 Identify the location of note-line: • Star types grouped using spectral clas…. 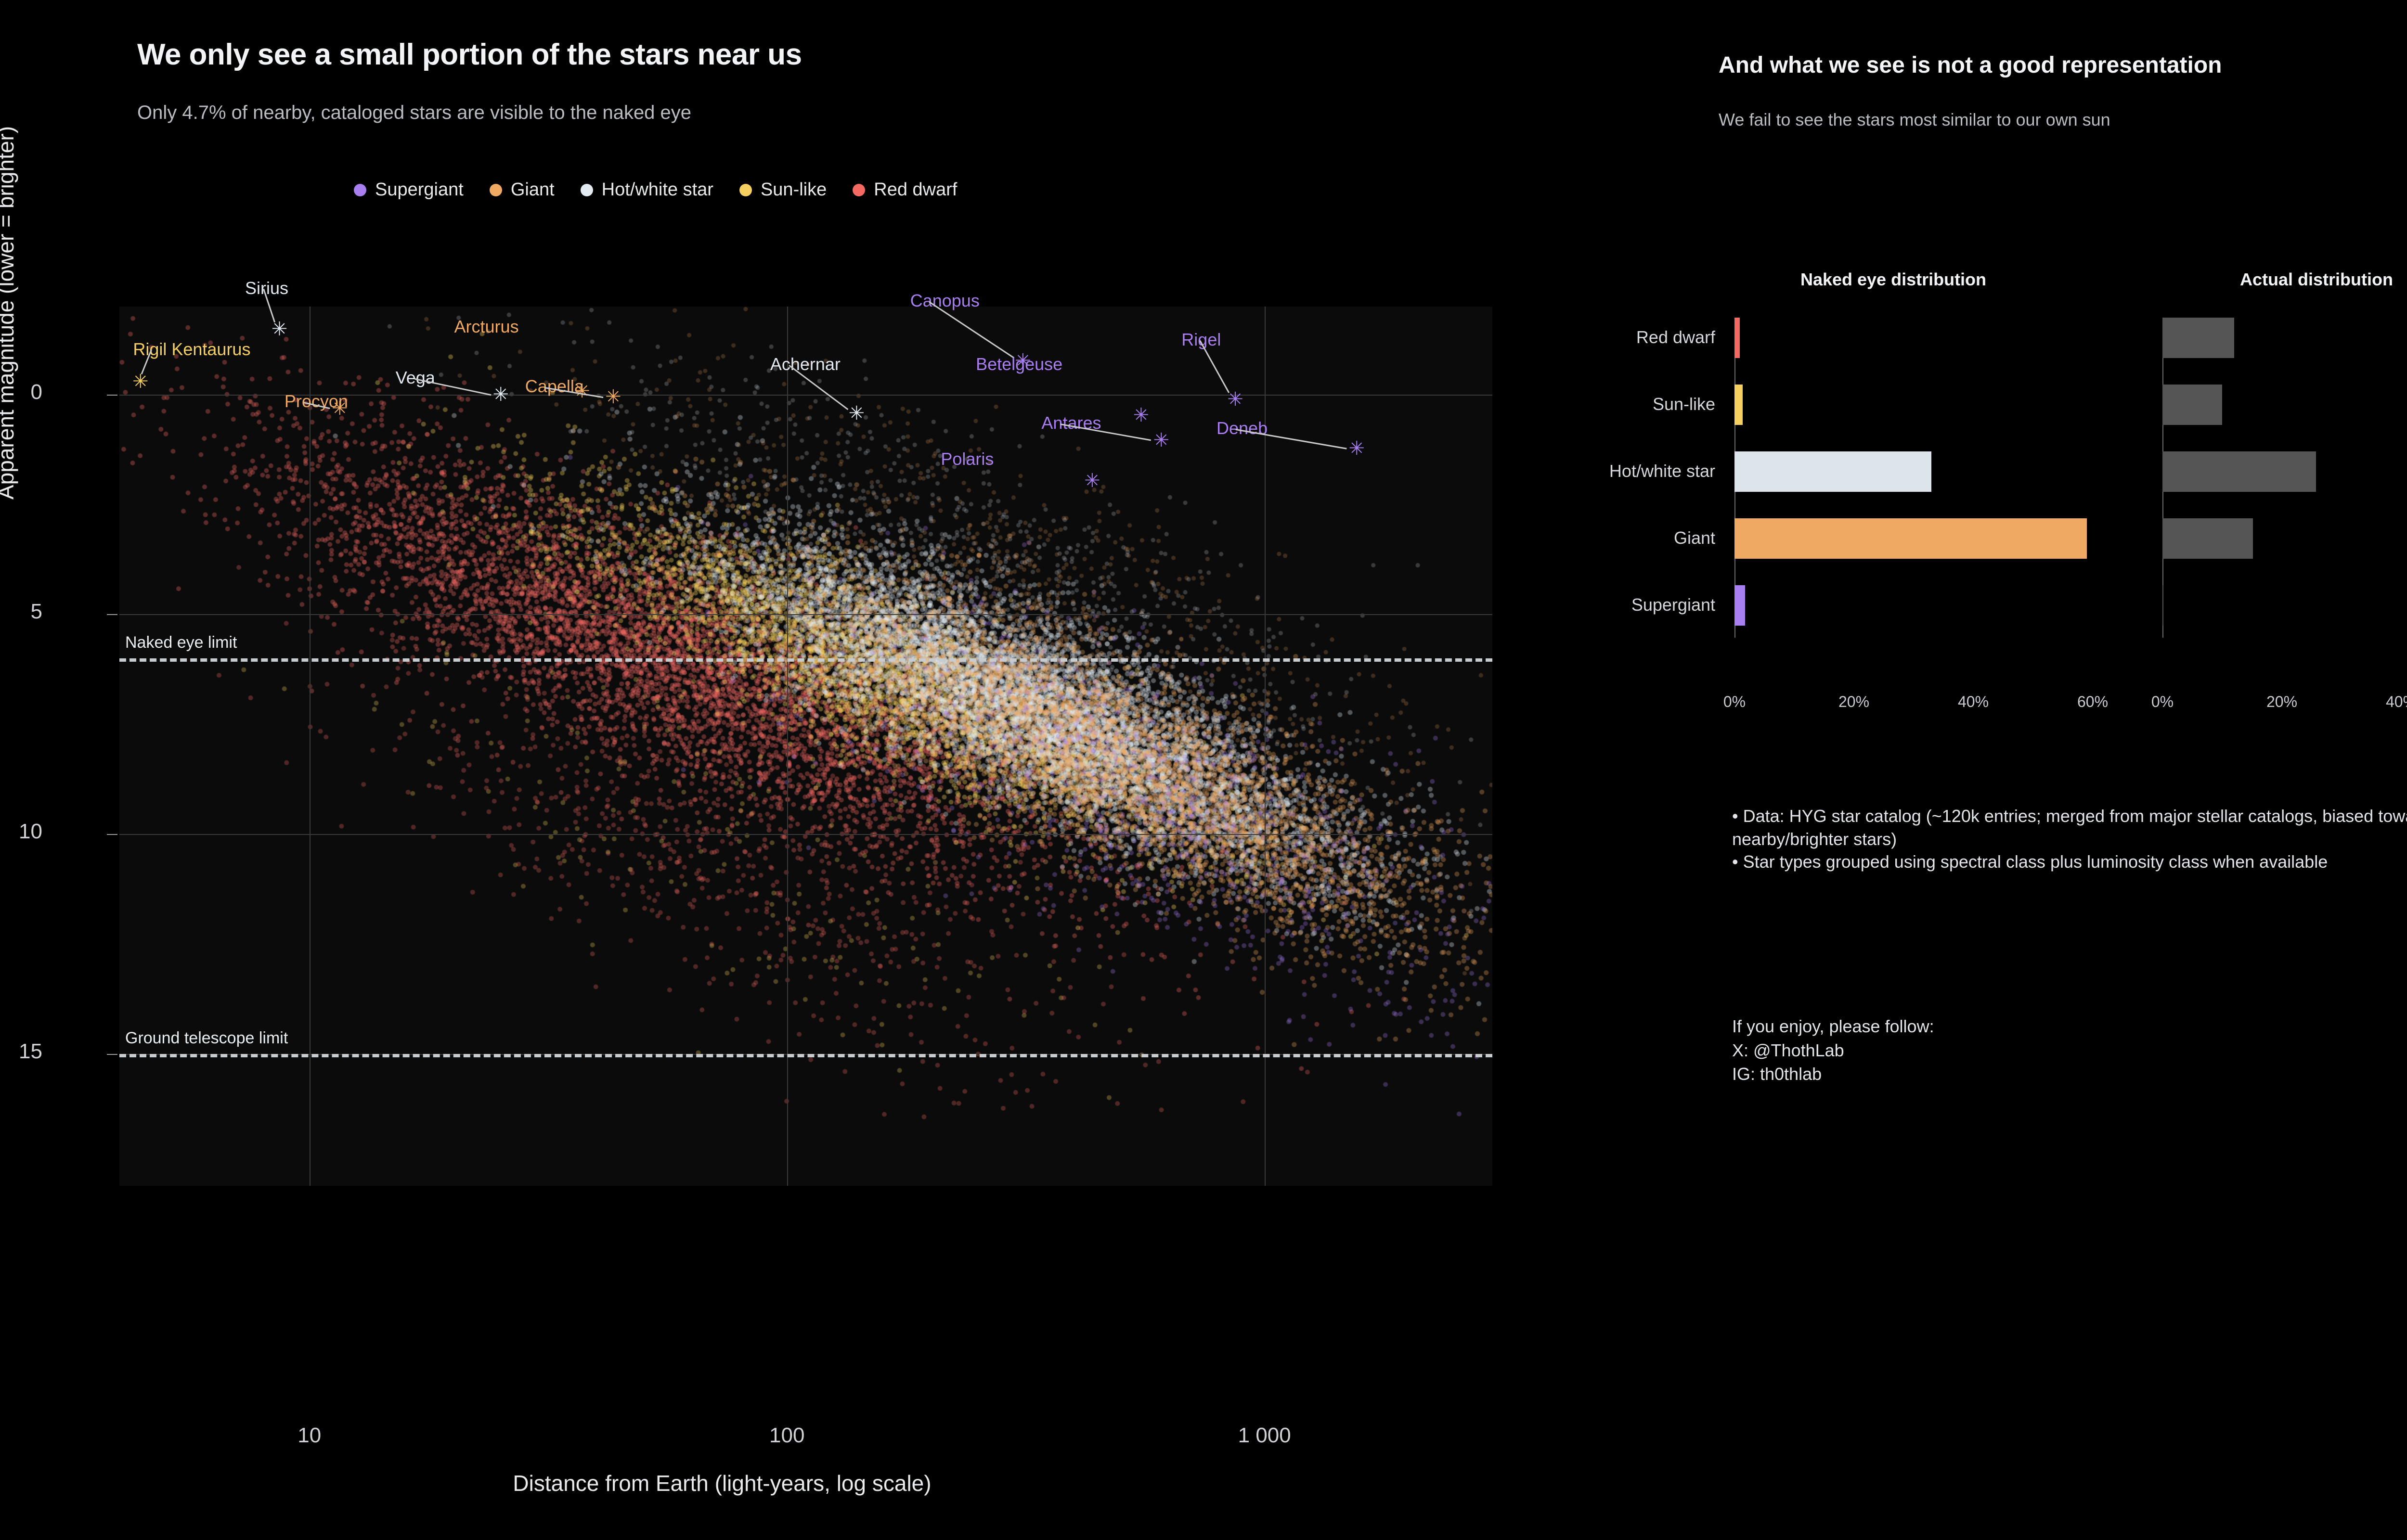
(2030, 862).